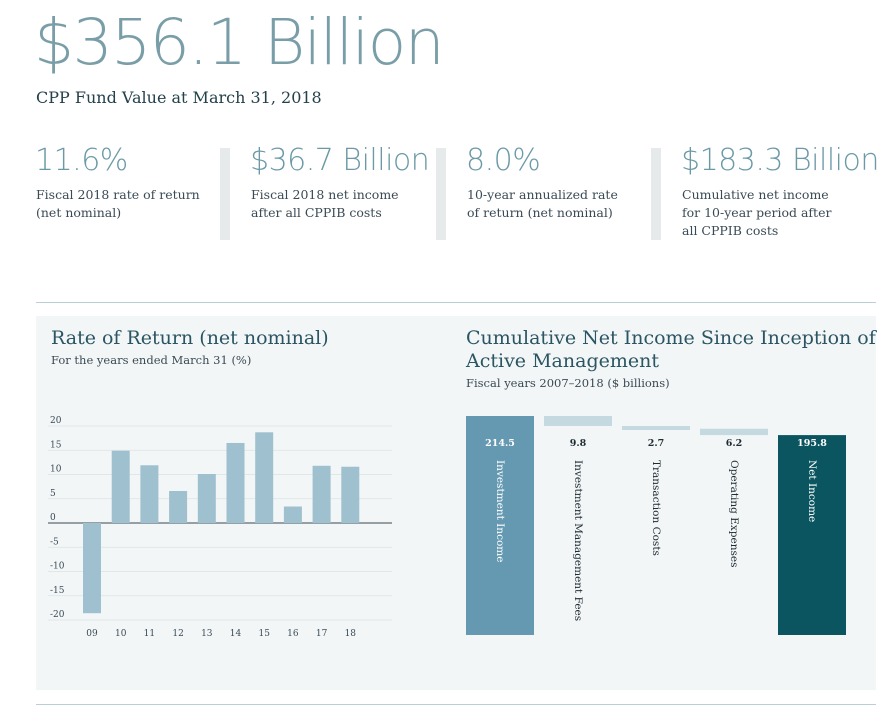 The width and height of the screenshot is (892, 716). Describe the element at coordinates (456, 704) in the screenshot. I see `bottom-divider` at that location.